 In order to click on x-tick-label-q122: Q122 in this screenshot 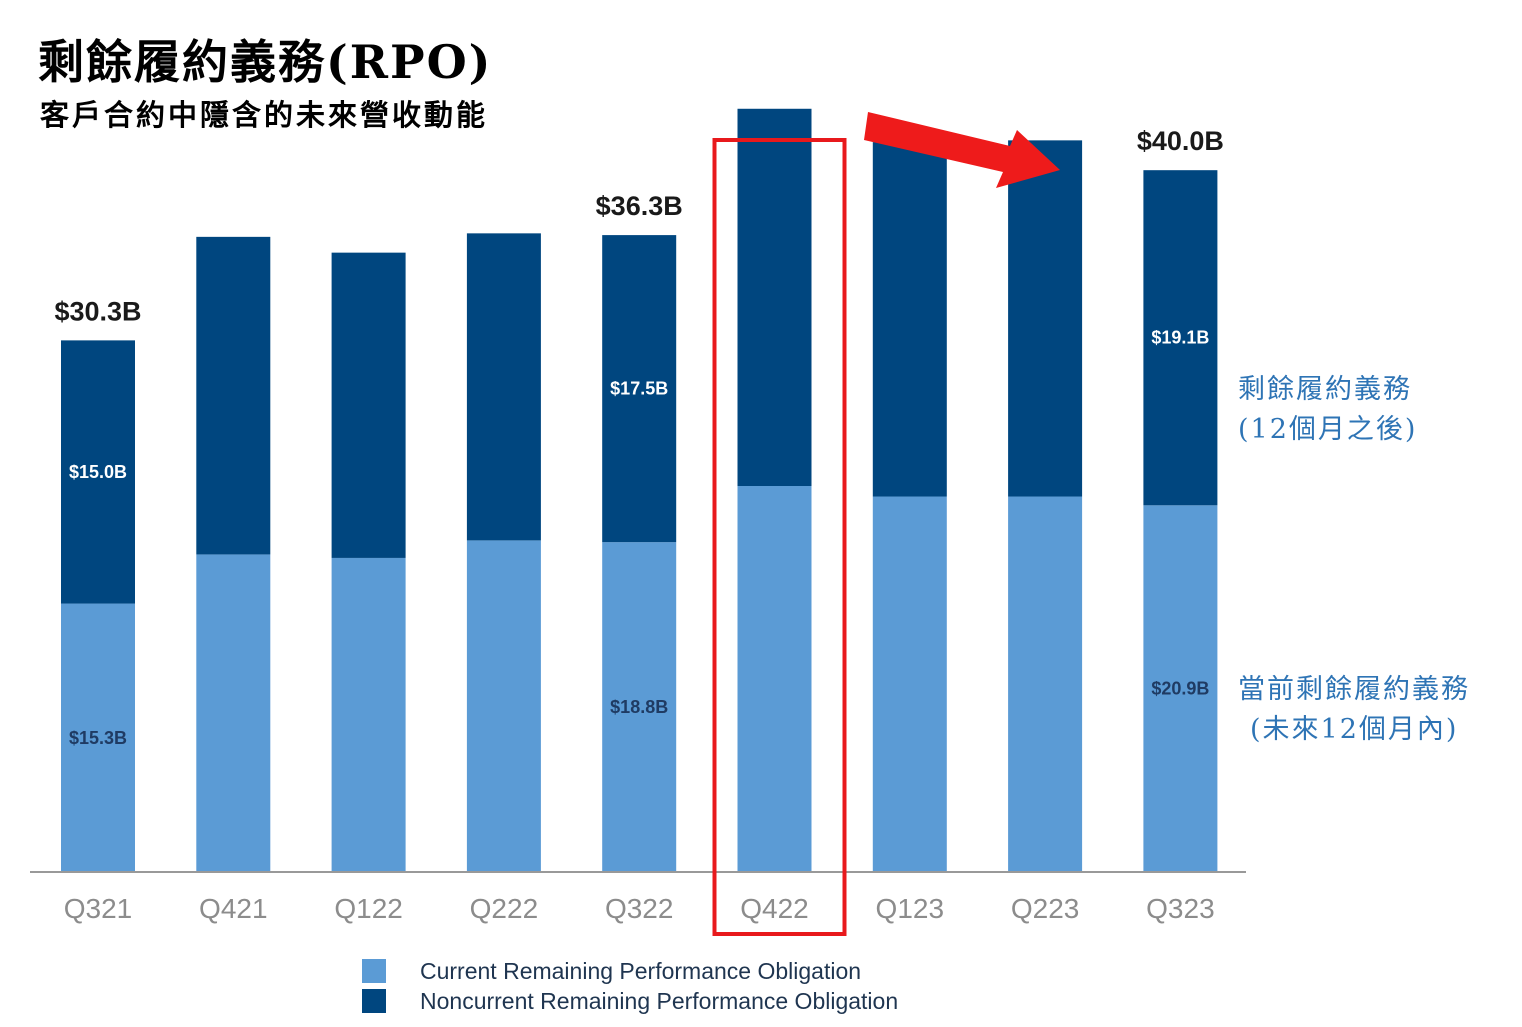, I will do `click(368, 908)`.